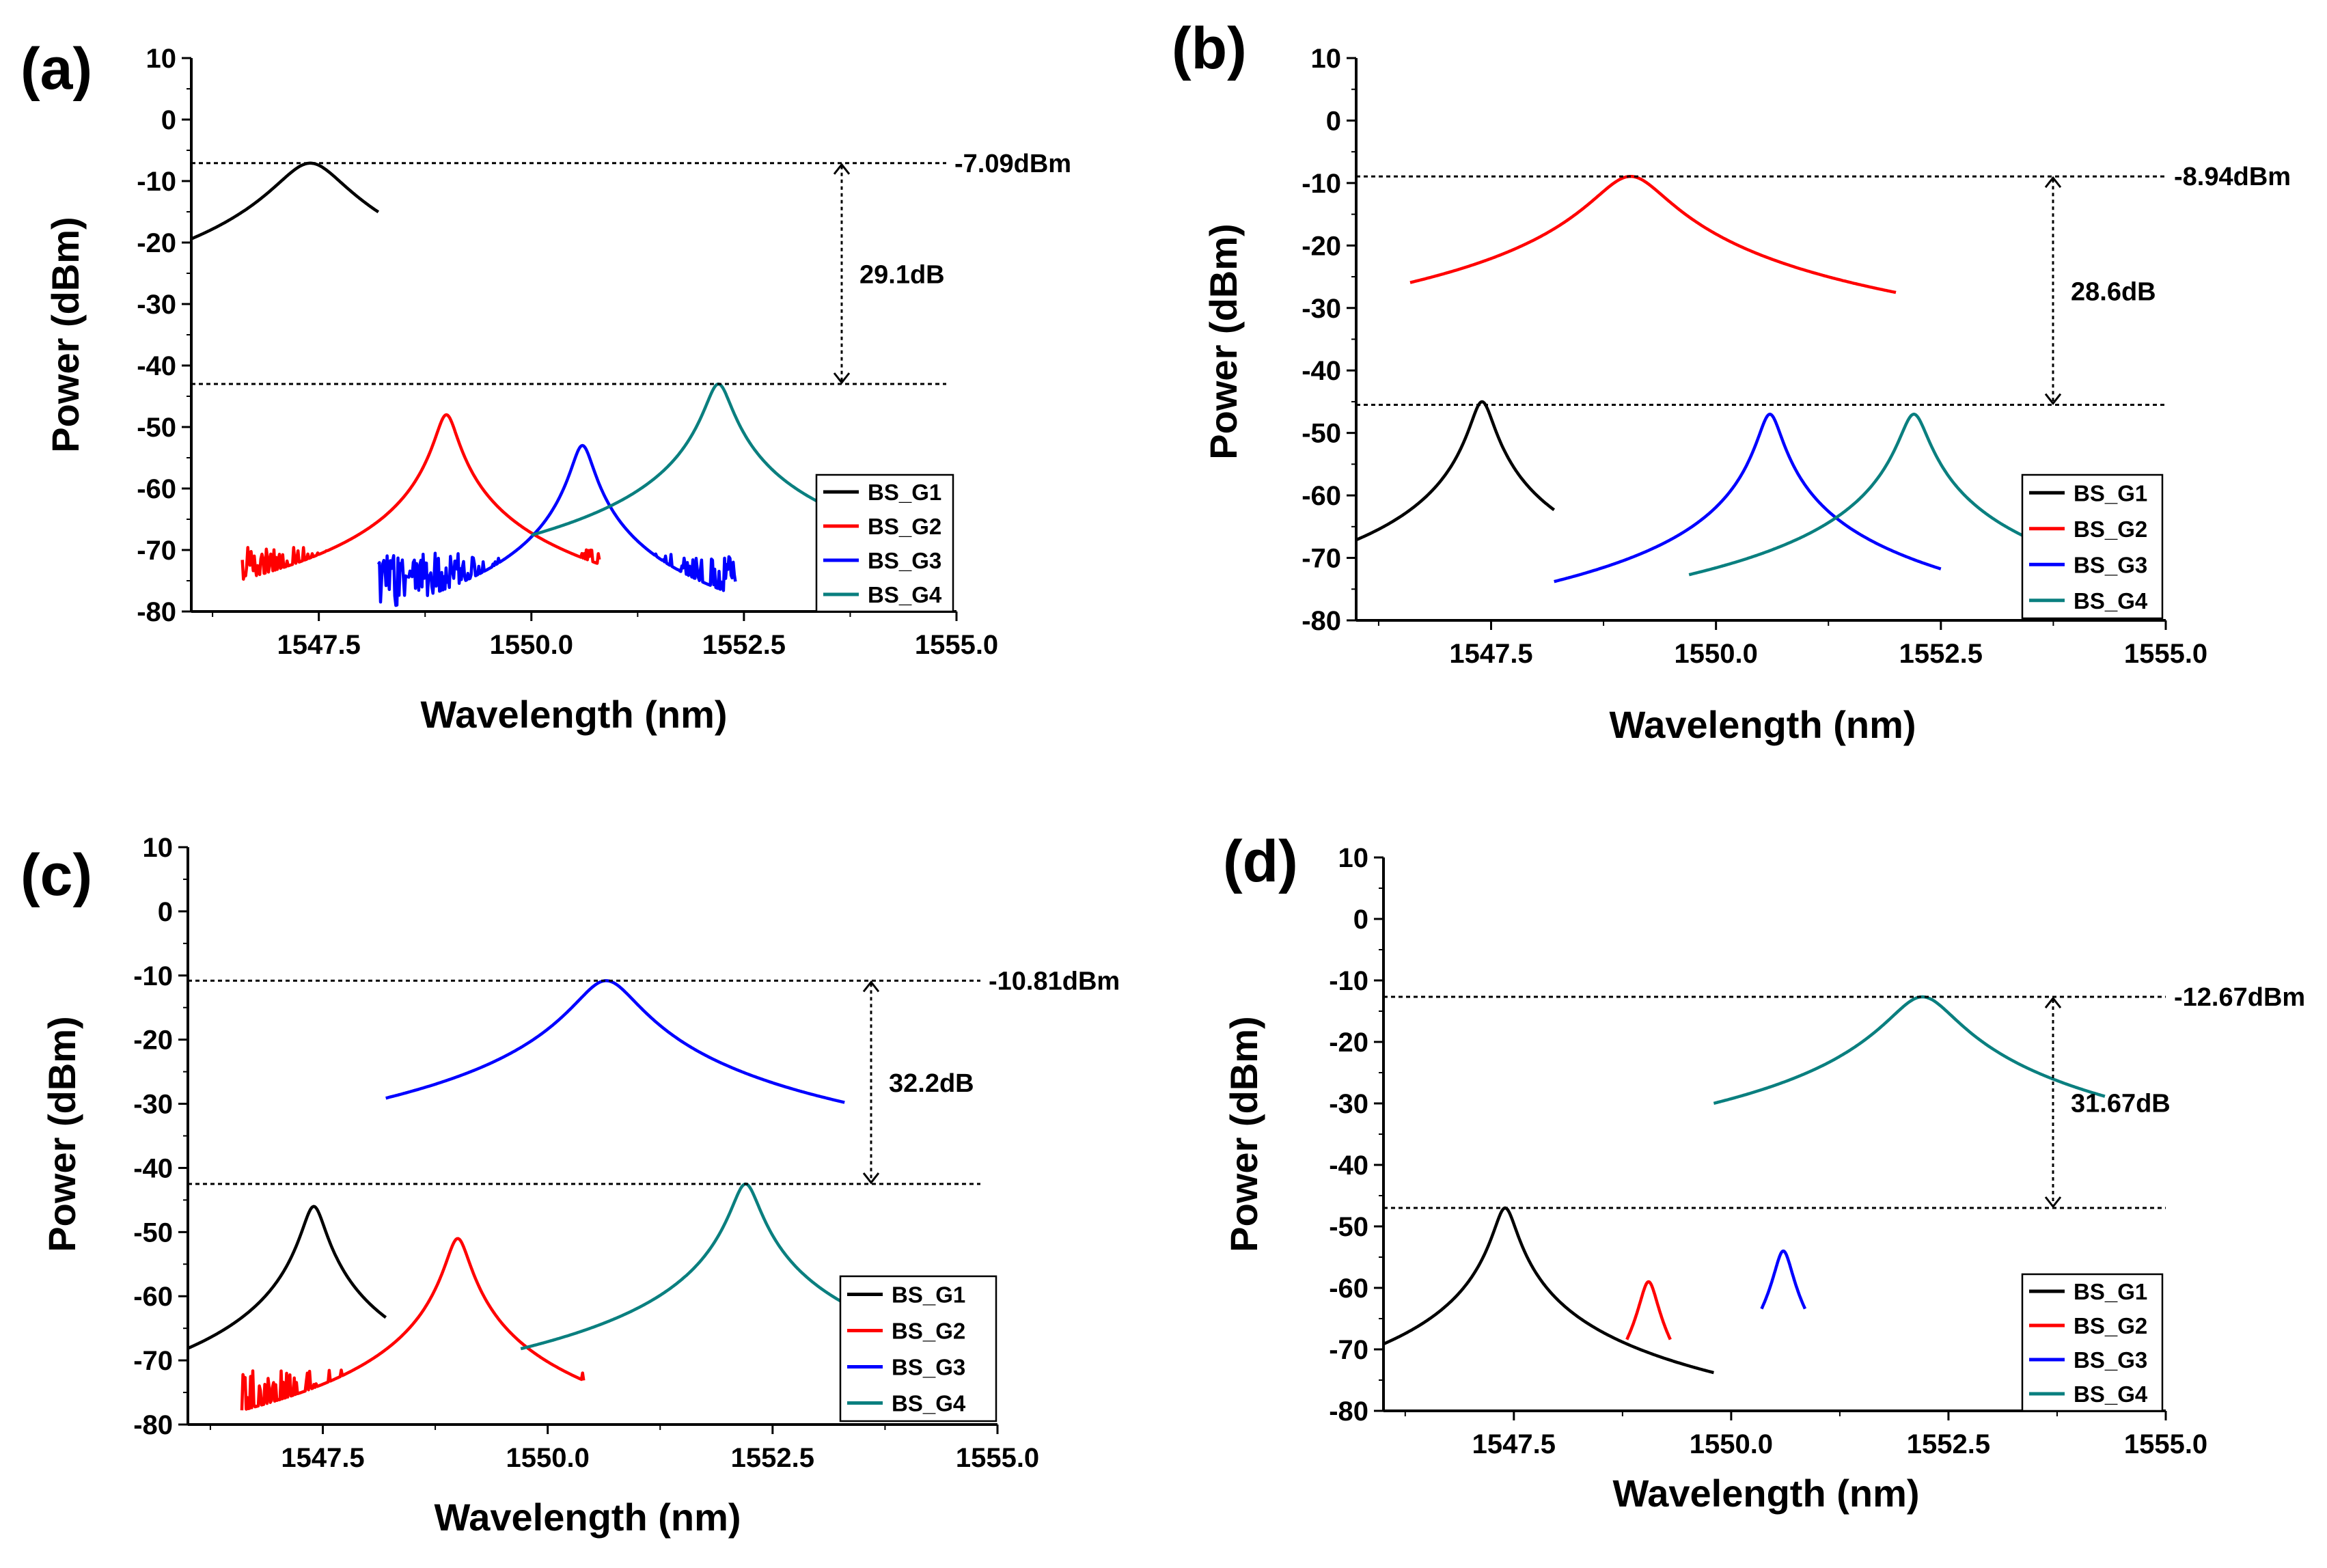 This screenshot has width=2327, height=1568. What do you see at coordinates (931, 1084) in the screenshot?
I see `difference-label: 32.2dB` at bounding box center [931, 1084].